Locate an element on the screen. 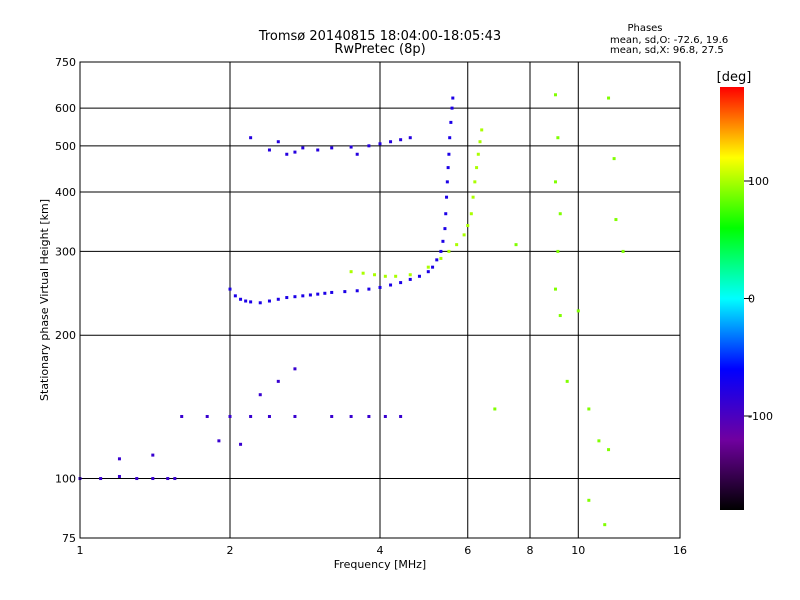 This screenshot has width=800, height=600. y-axis-ticks: 75 100 200 300 400 500 600 750 is located at coordinates (65, 300).